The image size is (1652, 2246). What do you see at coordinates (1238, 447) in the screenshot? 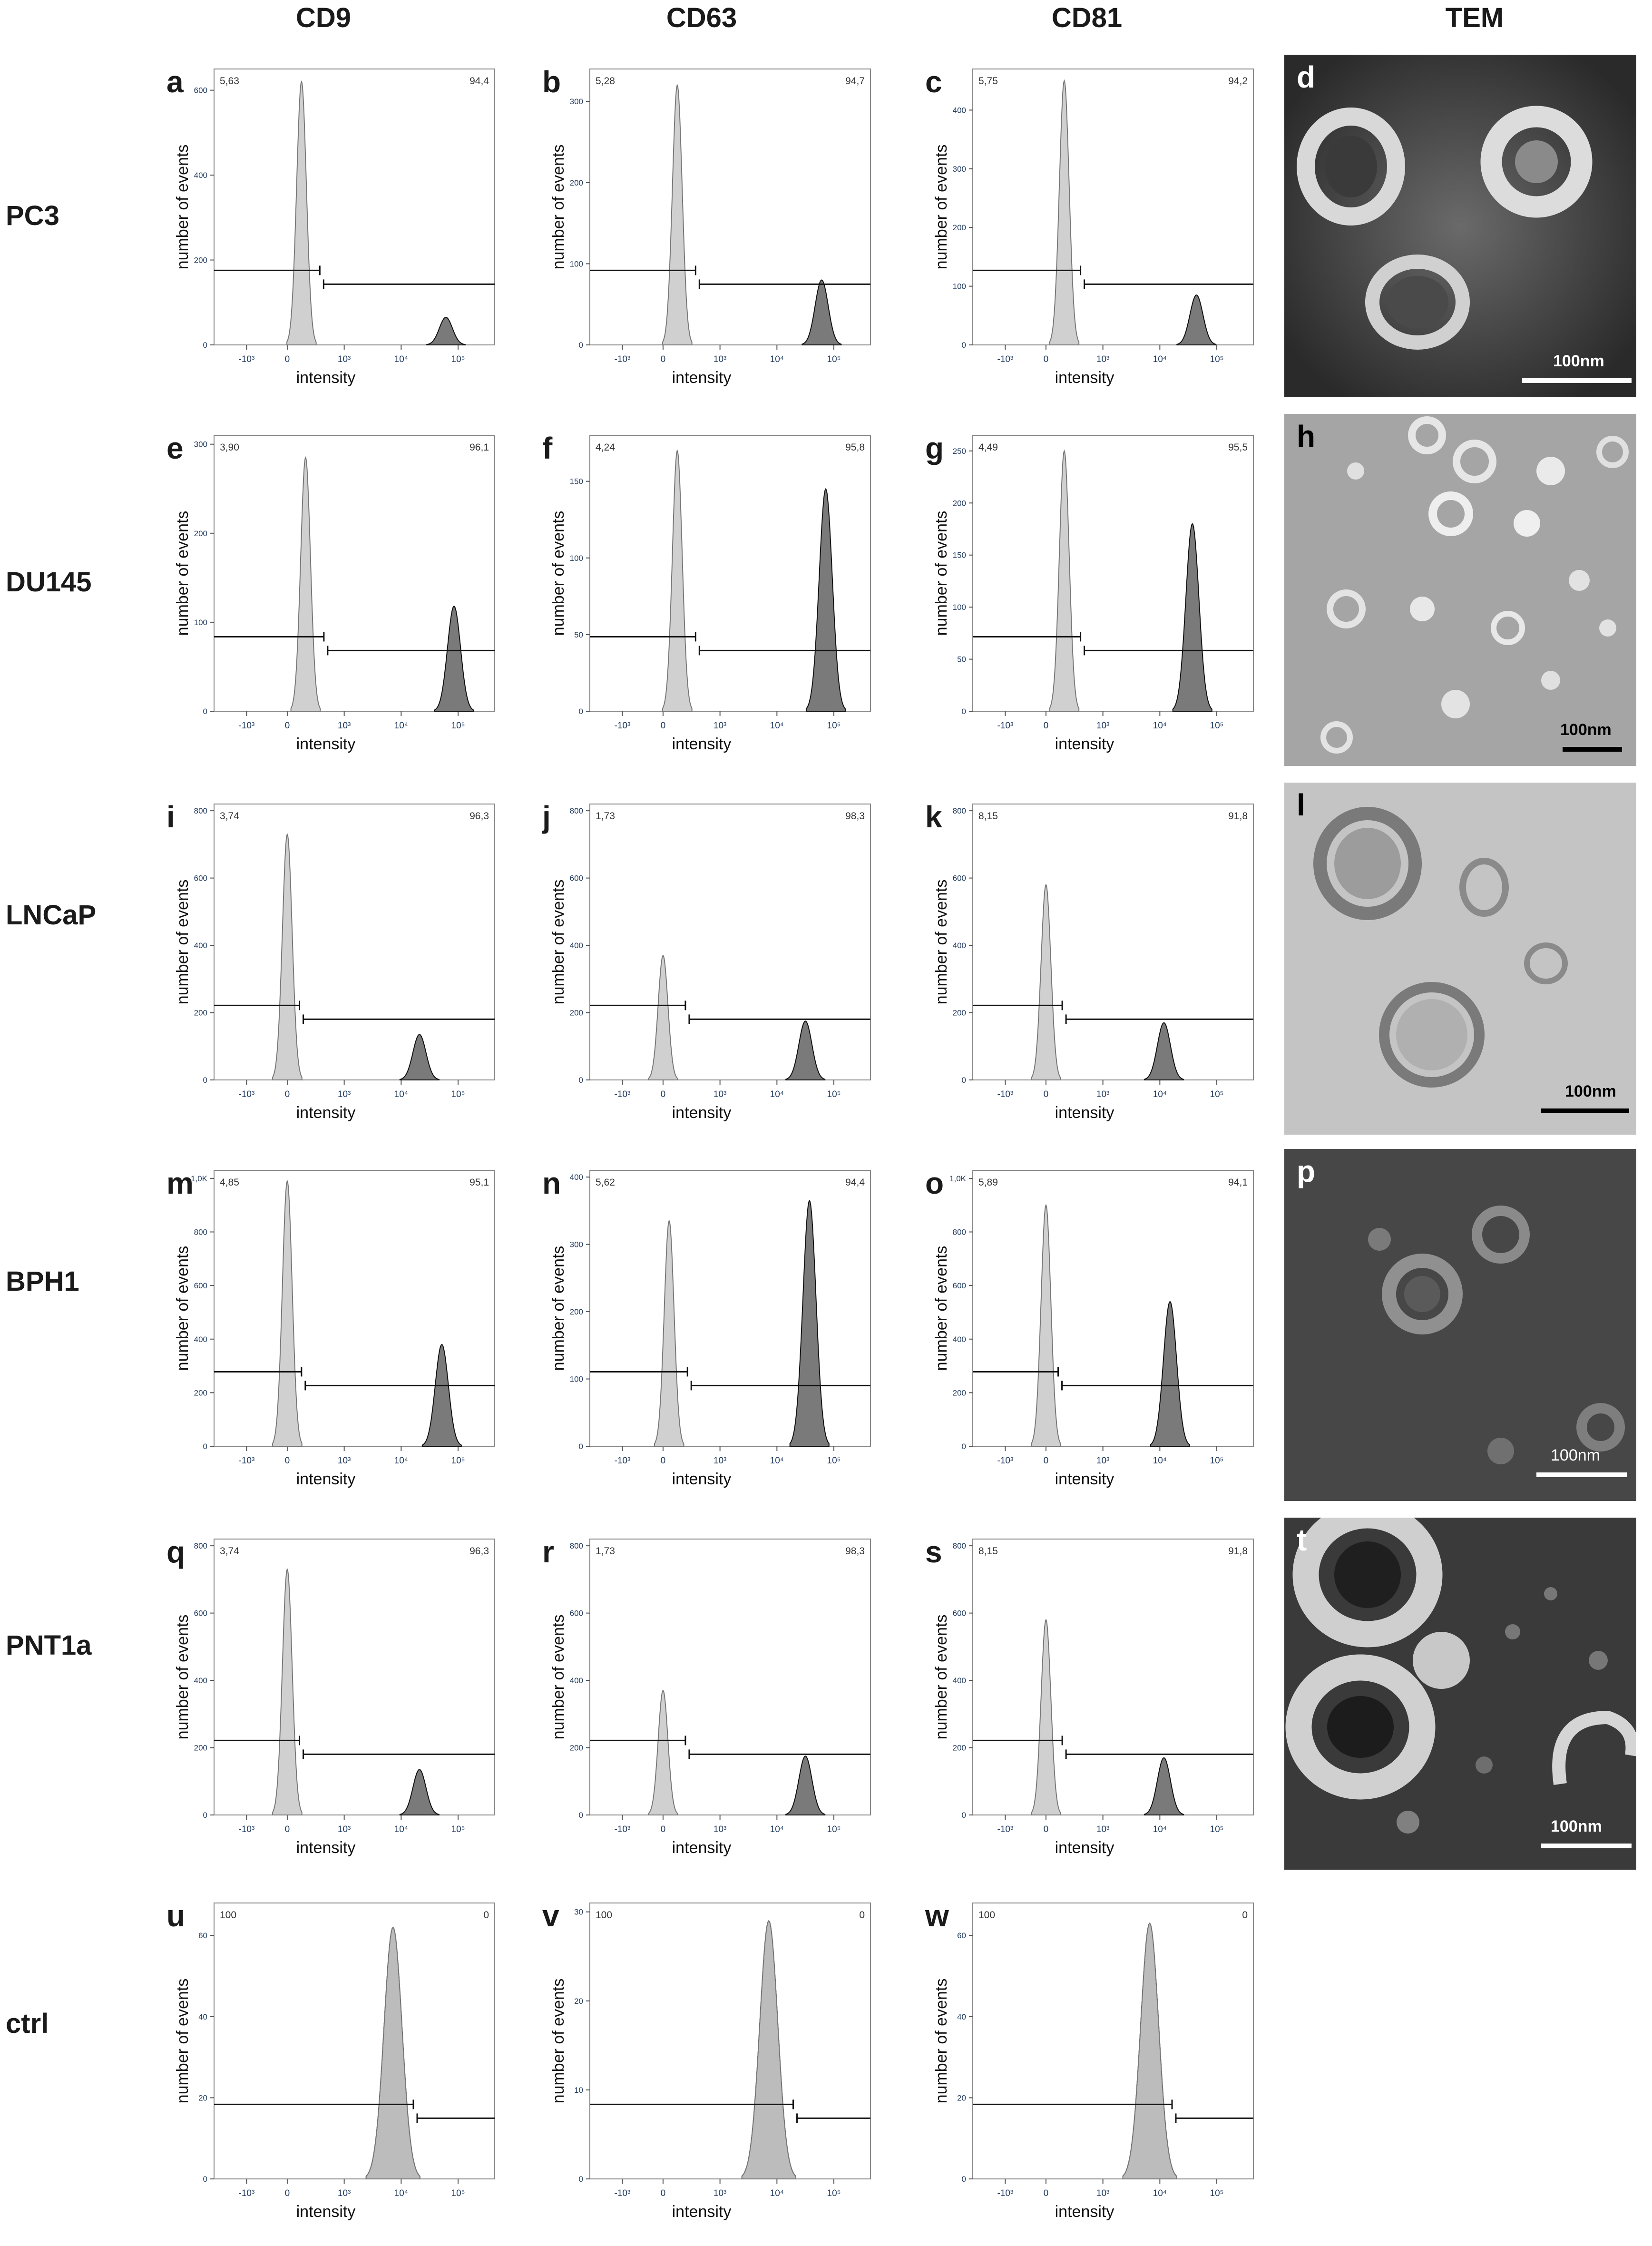
I see `gate-right-percent: 95,5` at bounding box center [1238, 447].